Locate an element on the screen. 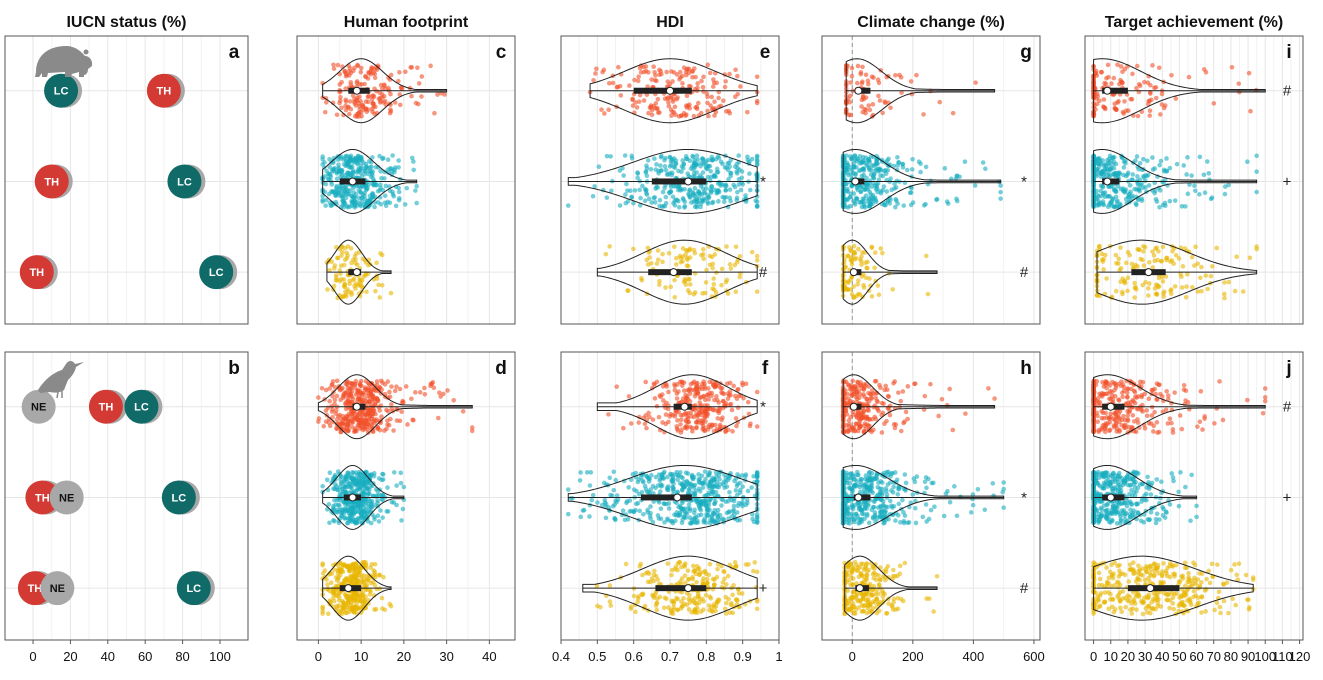  iqr-box is located at coordinates (663, 91).